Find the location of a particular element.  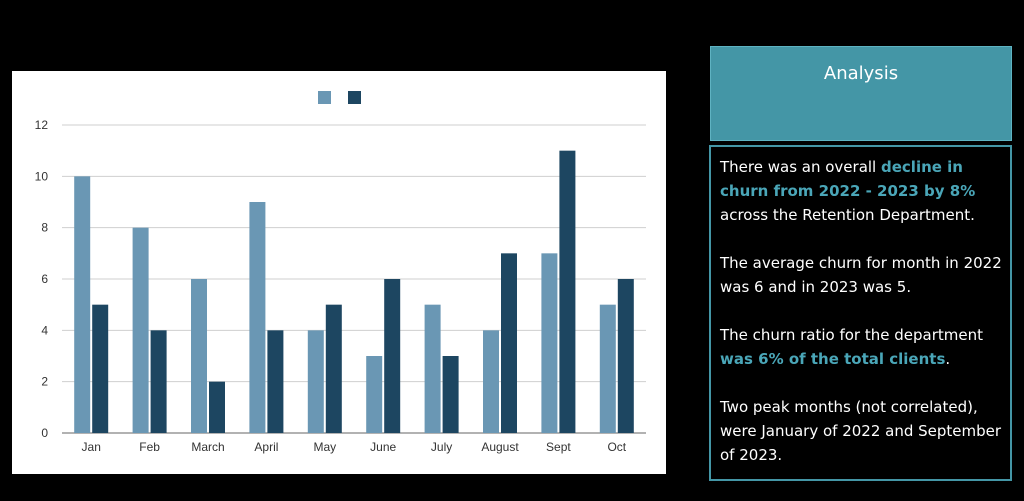

y-tick-label: 0 is located at coordinates (44, 433).